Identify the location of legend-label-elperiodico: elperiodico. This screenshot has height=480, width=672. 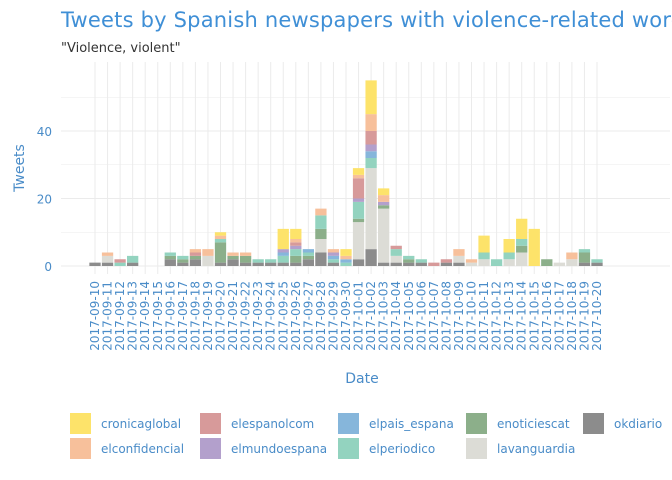
(402, 449).